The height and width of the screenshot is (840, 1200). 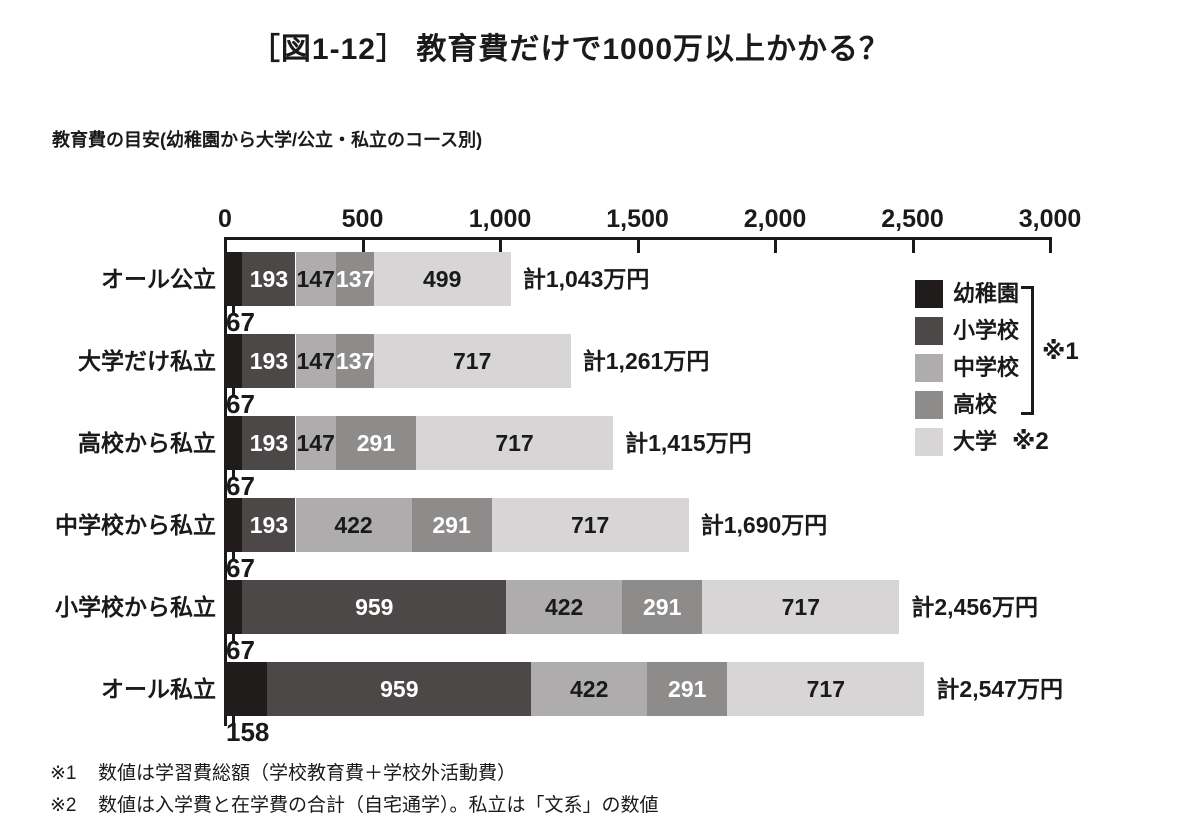 I want to click on footnote-2-mark: ※2, so click(x=63, y=805).